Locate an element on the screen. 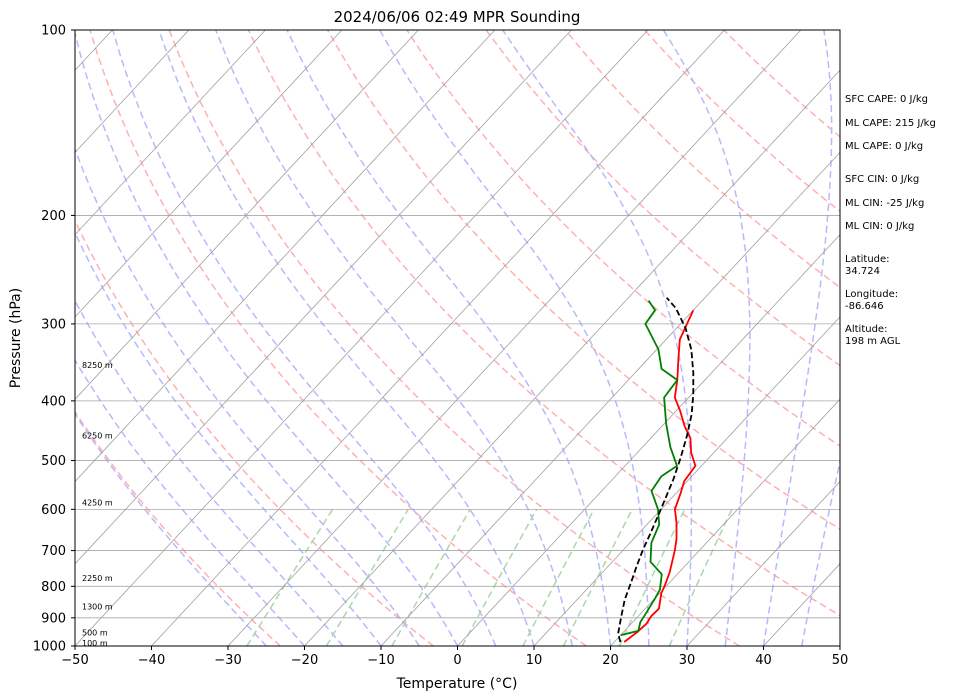  x-tick-label: 10 is located at coordinates (534, 660).